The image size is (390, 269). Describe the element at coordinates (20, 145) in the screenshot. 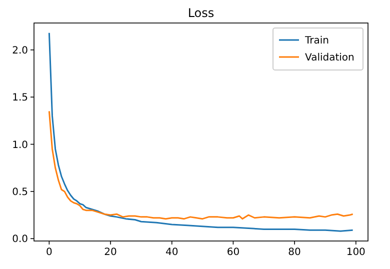

I see `y-tick-label: 1.0` at that location.